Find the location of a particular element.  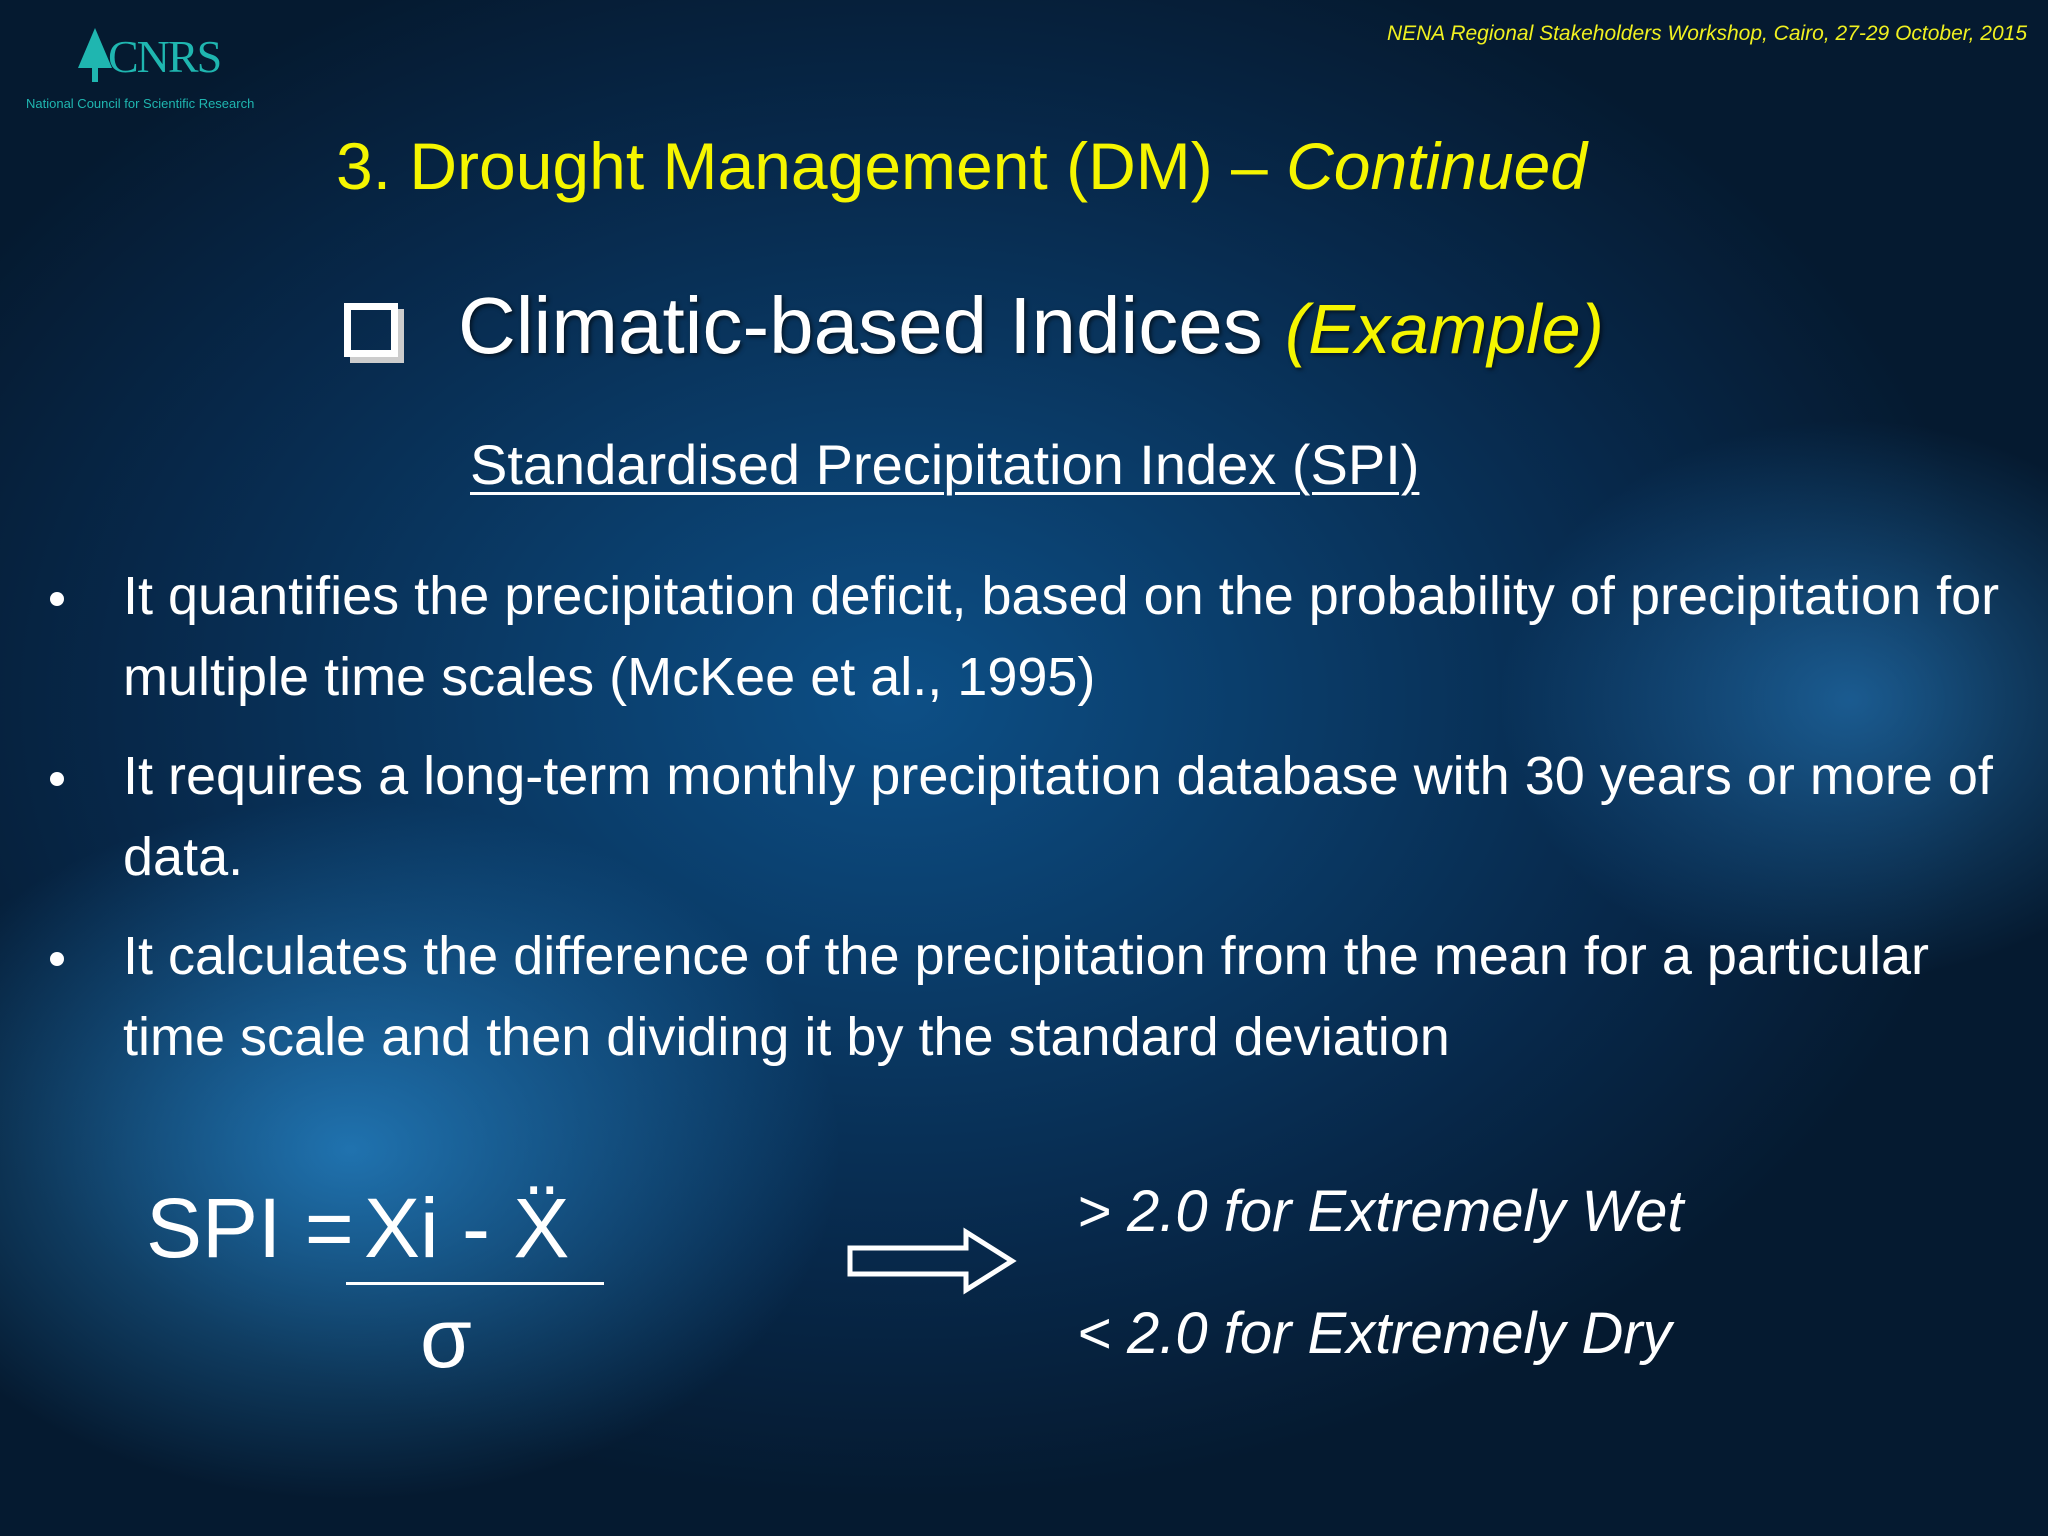

subtitle-emphasis: (Example) is located at coordinates (1444, 329).